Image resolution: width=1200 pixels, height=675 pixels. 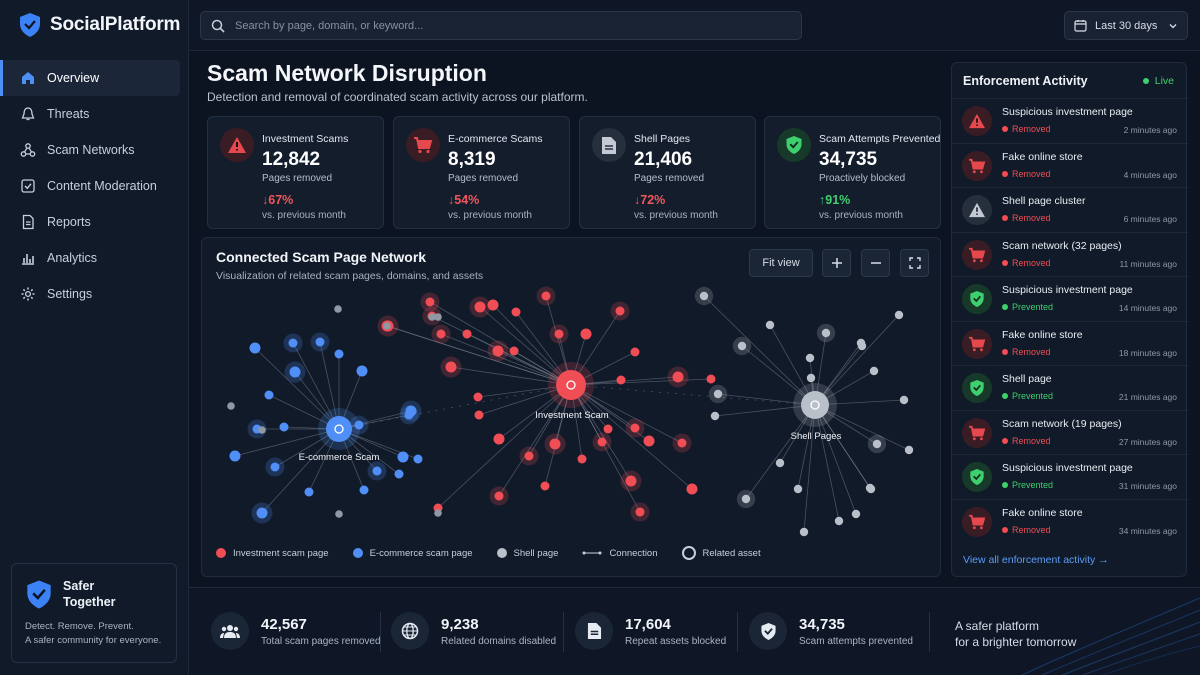 I want to click on sidebar-item-content-moderation: Content Moderation, so click(x=94, y=186).